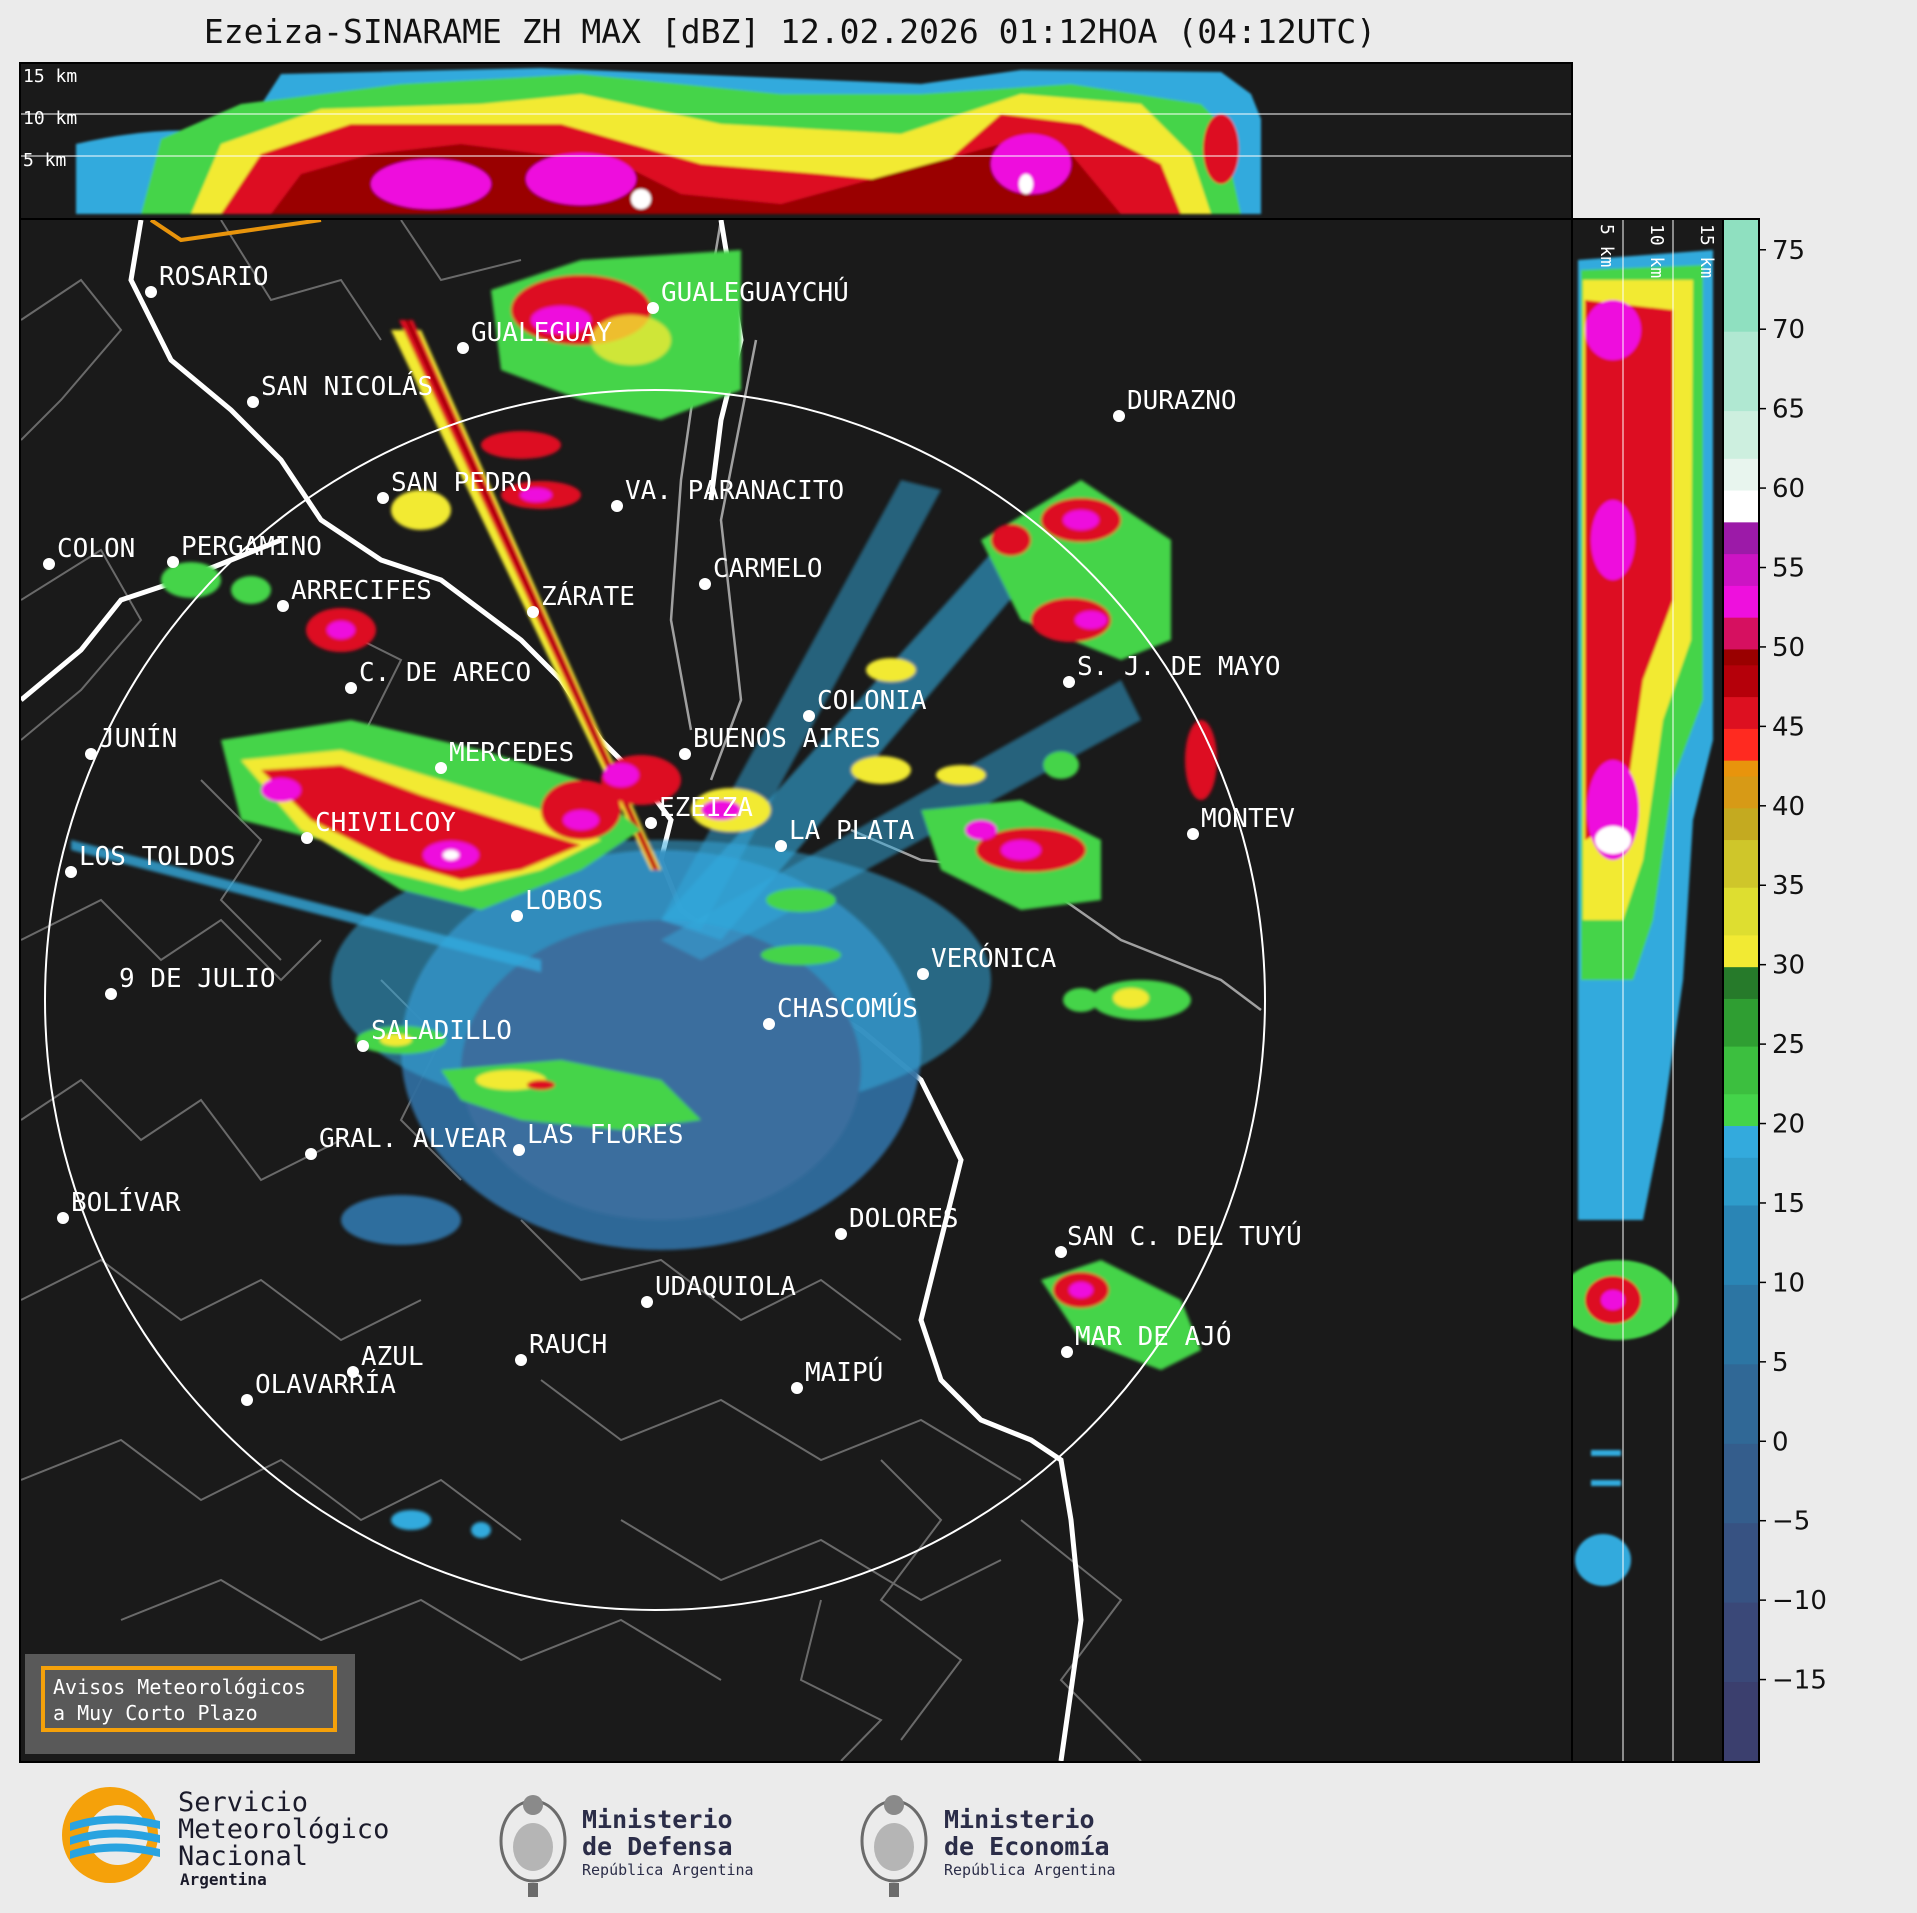  What do you see at coordinates (1788, 489) in the screenshot?
I see `colorbar-tick-label: 60` at bounding box center [1788, 489].